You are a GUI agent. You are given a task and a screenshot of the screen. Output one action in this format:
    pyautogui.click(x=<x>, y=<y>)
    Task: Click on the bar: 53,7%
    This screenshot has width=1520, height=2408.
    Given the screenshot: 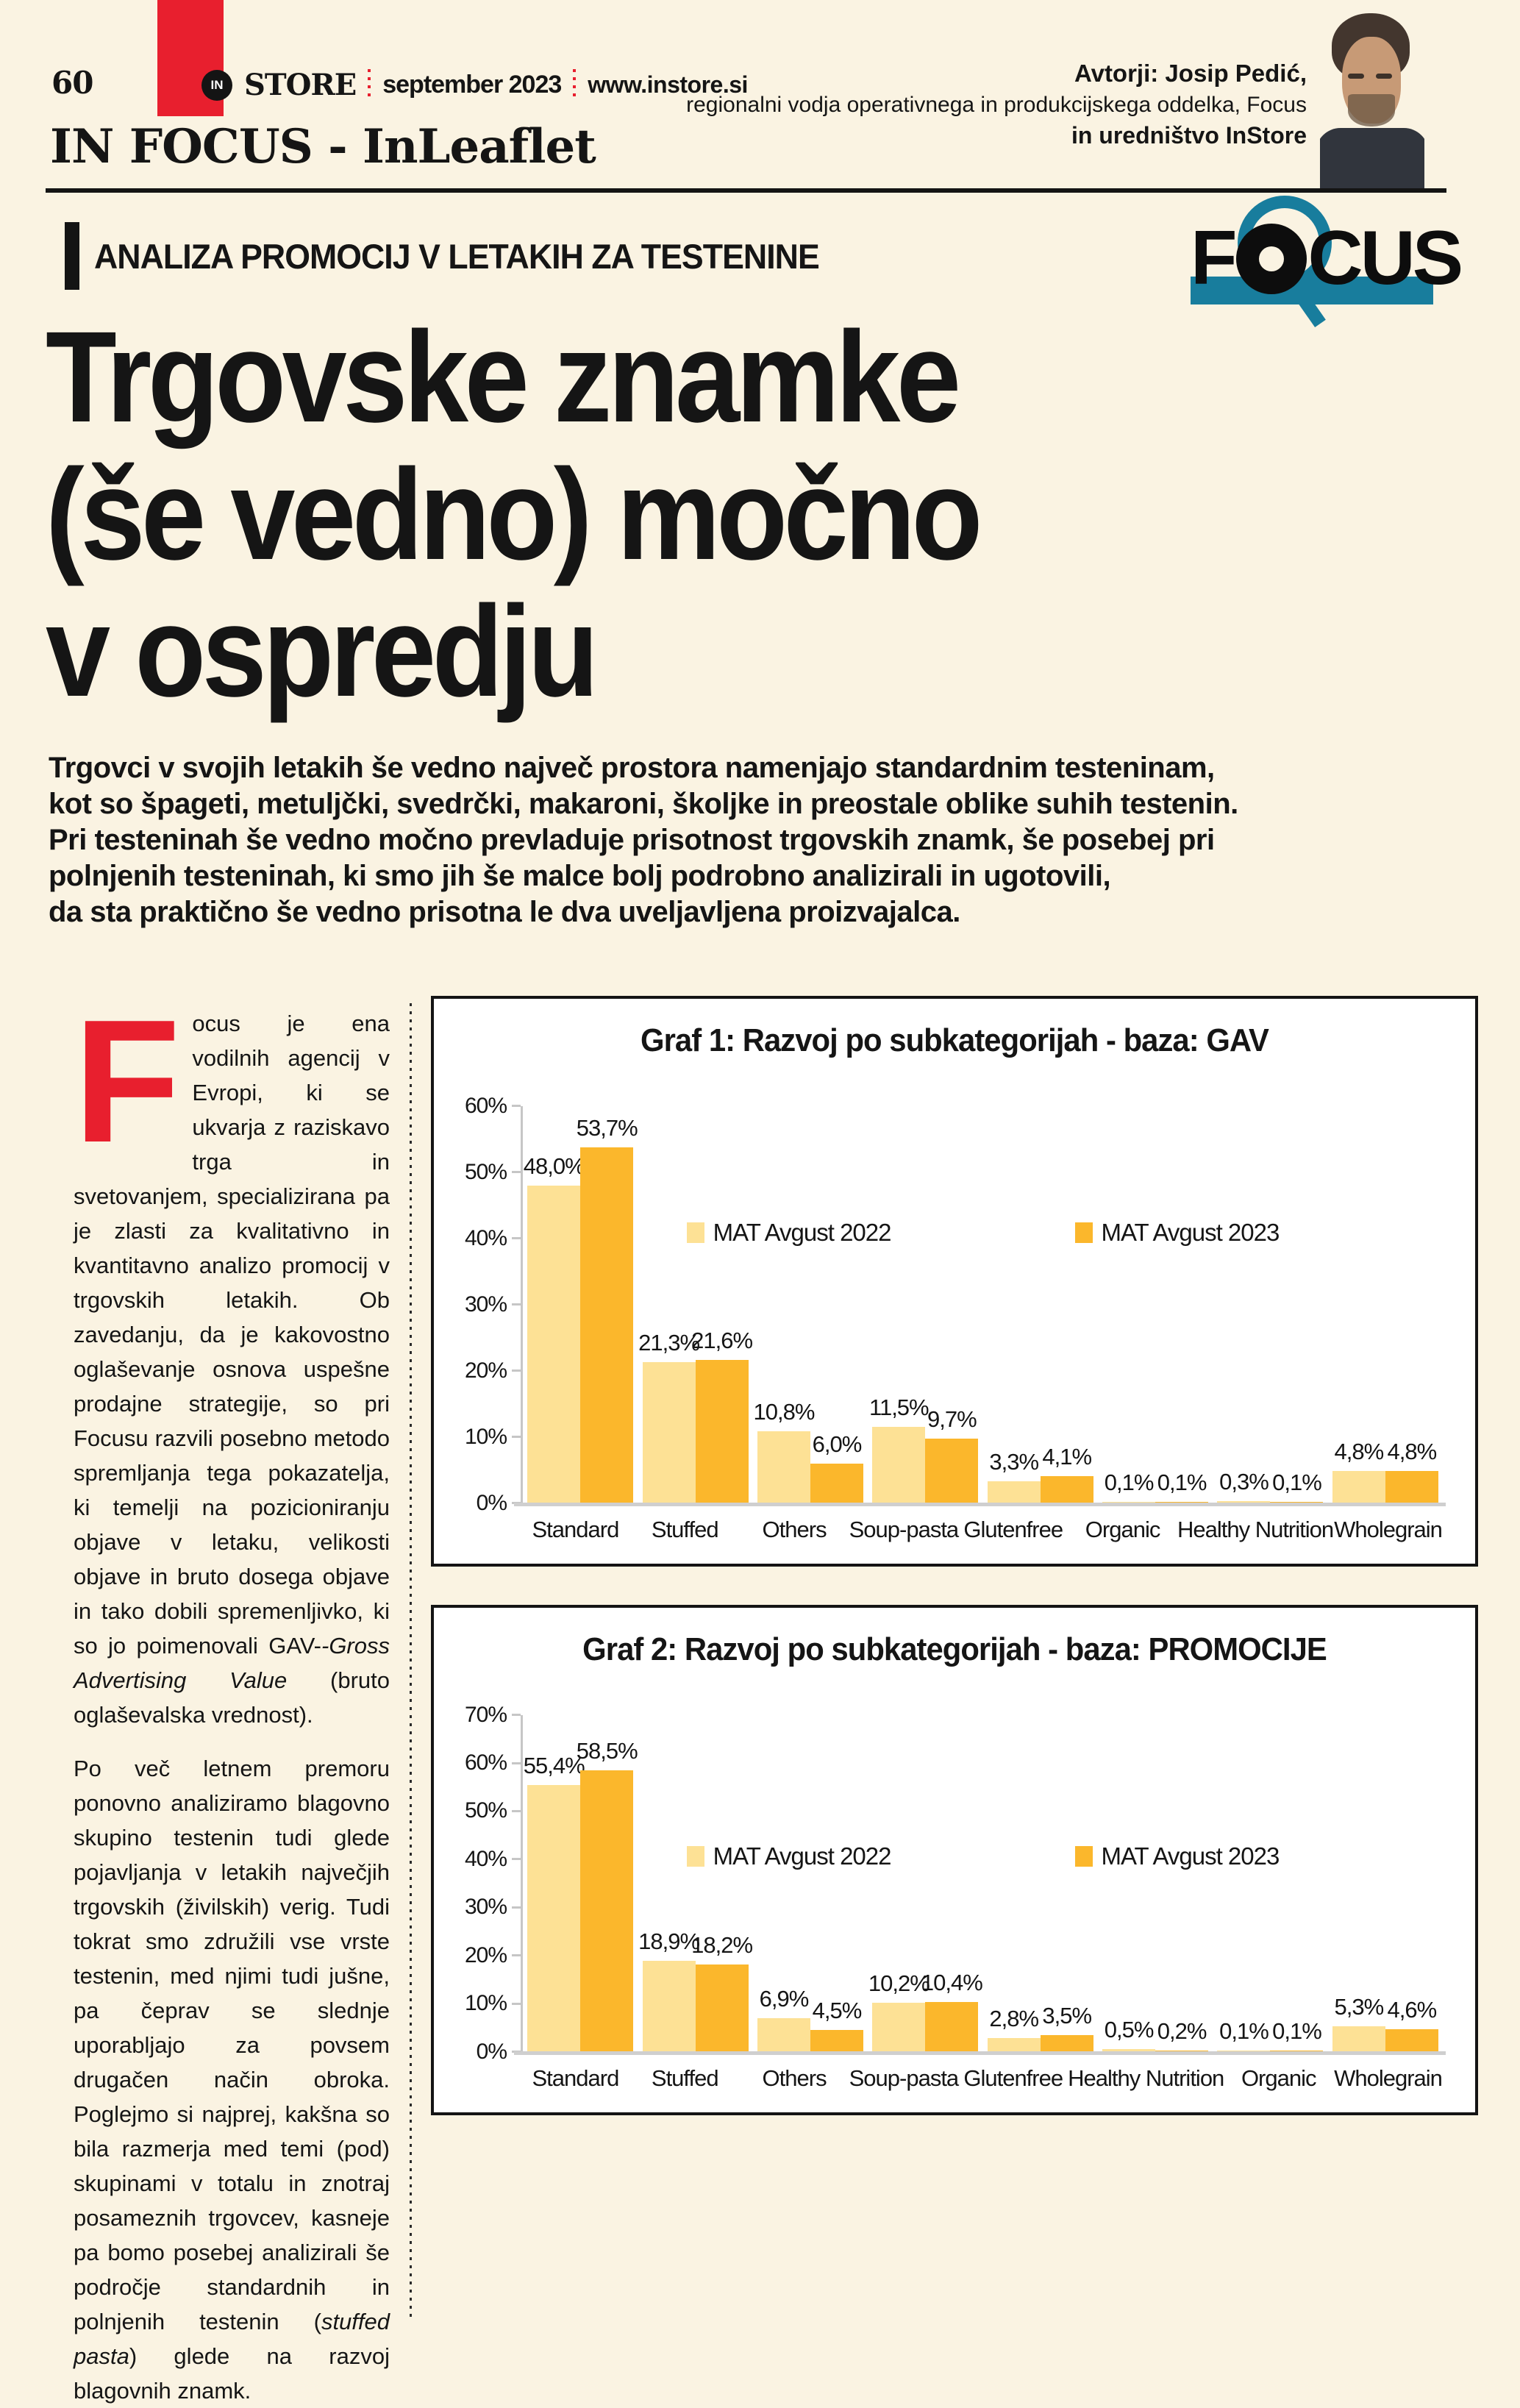 What is the action you would take?
    pyautogui.click(x=607, y=1309)
    